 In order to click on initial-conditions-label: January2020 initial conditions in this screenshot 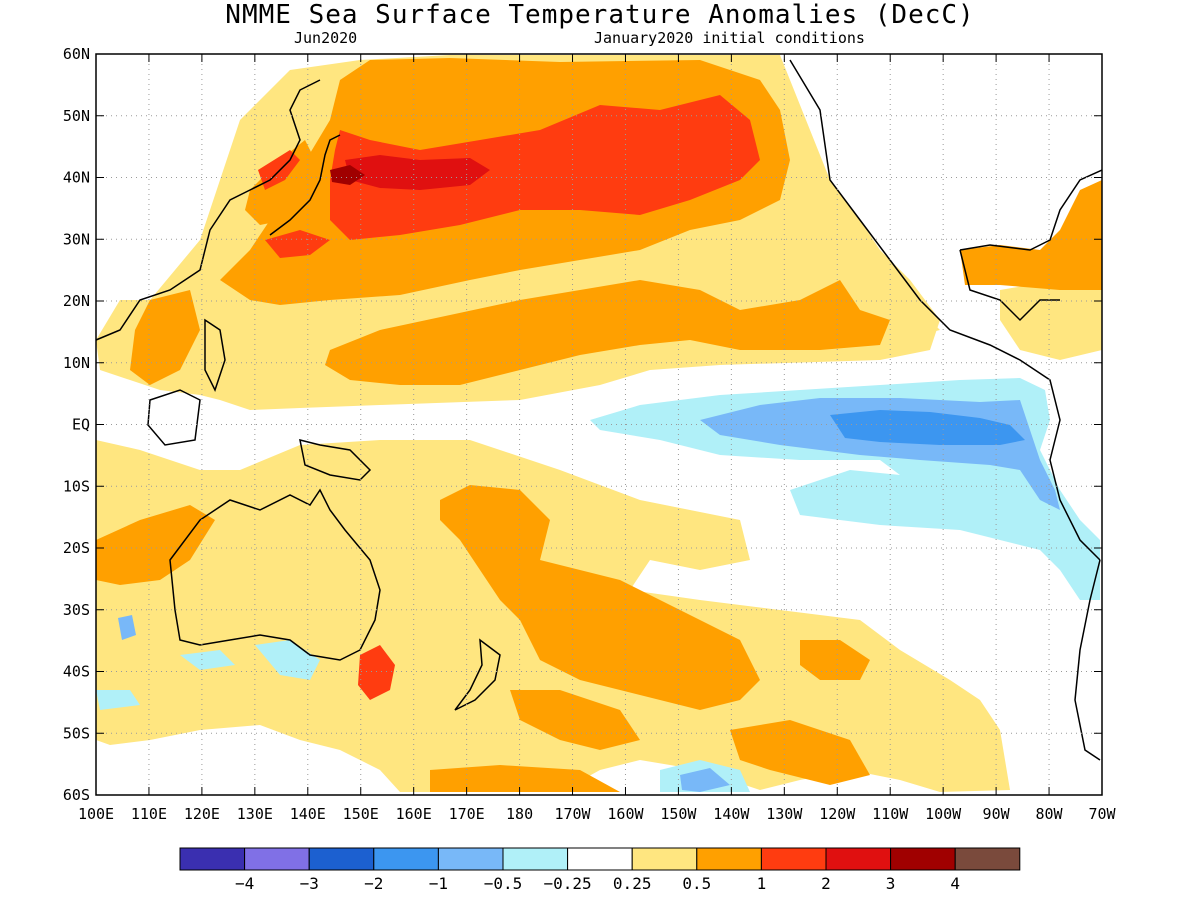, I will do `click(729, 38)`.